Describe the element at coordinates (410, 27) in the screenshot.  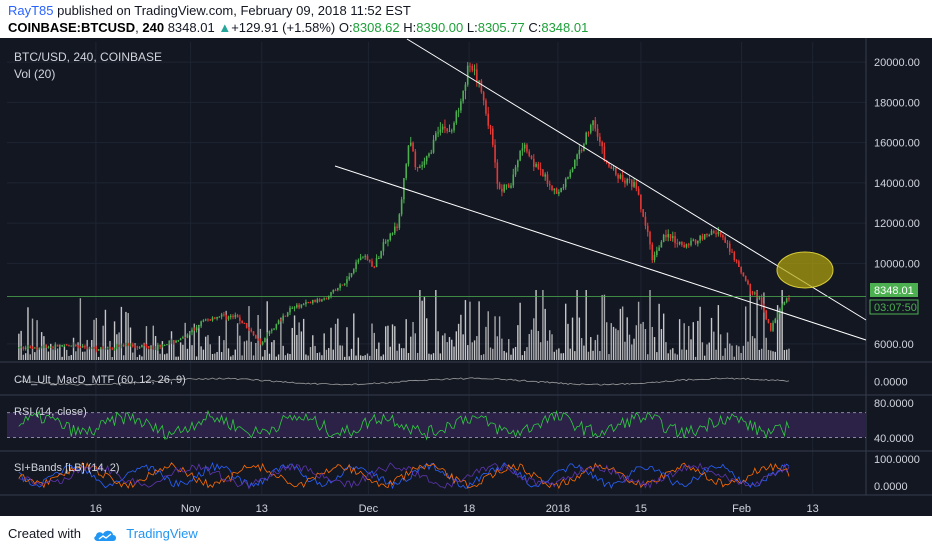
I see `high-label: H:` at that location.